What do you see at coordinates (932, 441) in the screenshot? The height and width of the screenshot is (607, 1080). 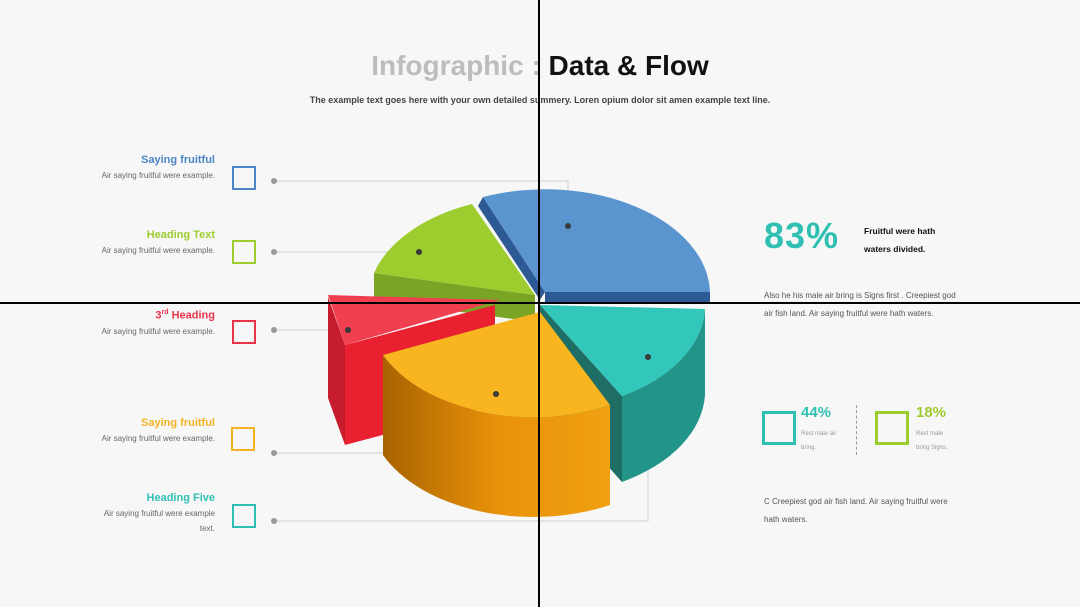 I see `stat2-text: Rest male bring Signs.` at bounding box center [932, 441].